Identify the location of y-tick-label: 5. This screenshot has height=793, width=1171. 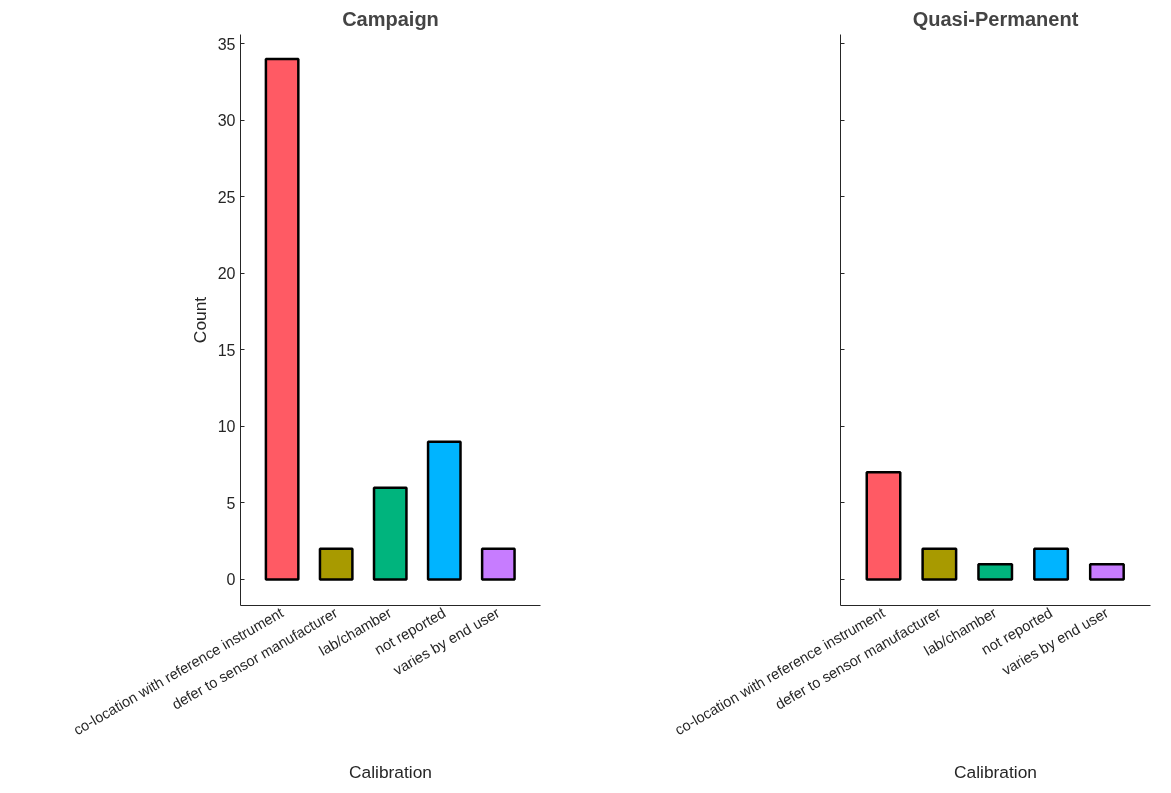
(231, 503).